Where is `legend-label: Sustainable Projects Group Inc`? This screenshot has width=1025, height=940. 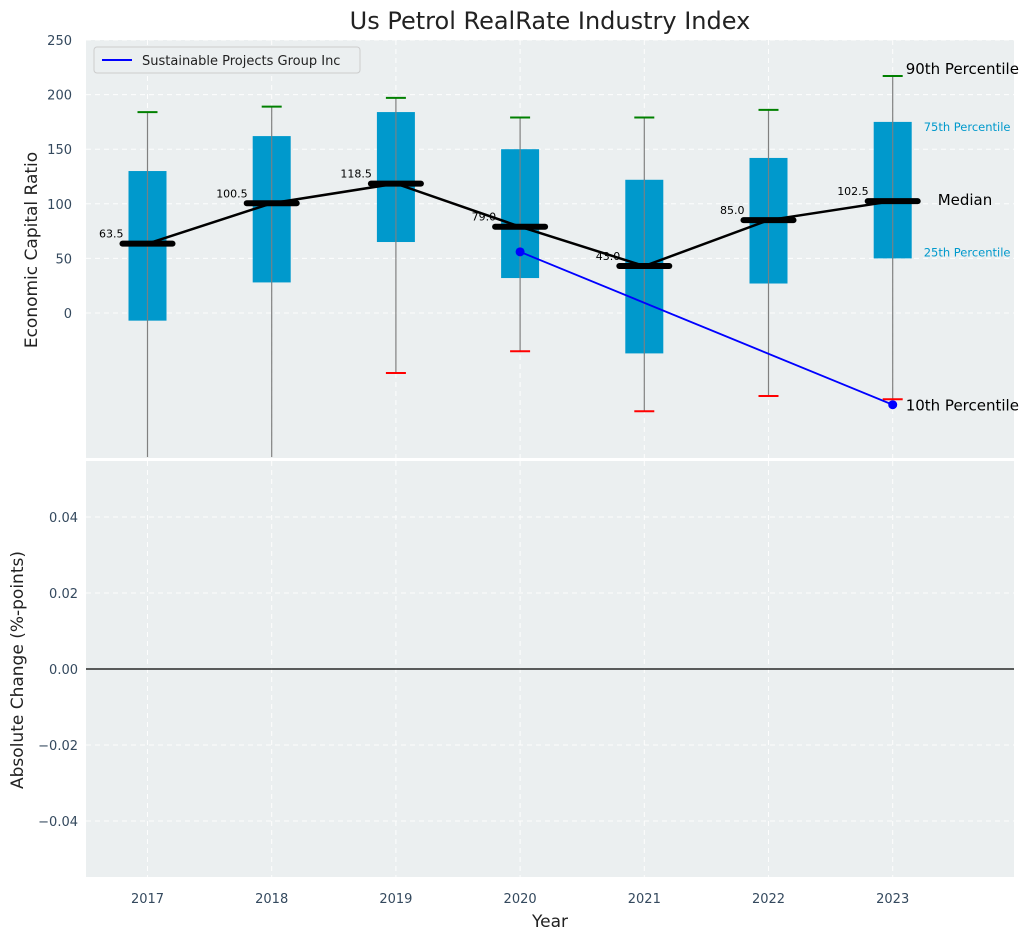 legend-label: Sustainable Projects Group Inc is located at coordinates (241, 61).